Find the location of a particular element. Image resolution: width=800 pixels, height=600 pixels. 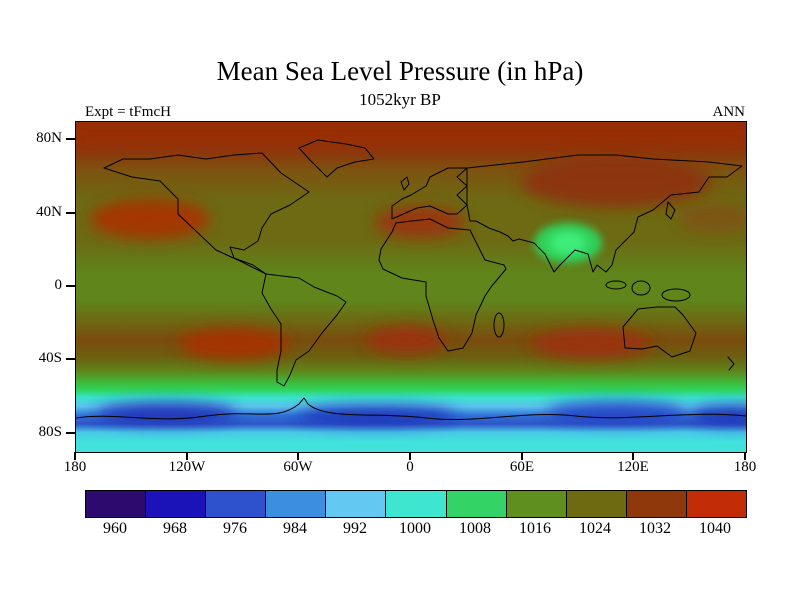

y-tick-40n is located at coordinates (70, 213).